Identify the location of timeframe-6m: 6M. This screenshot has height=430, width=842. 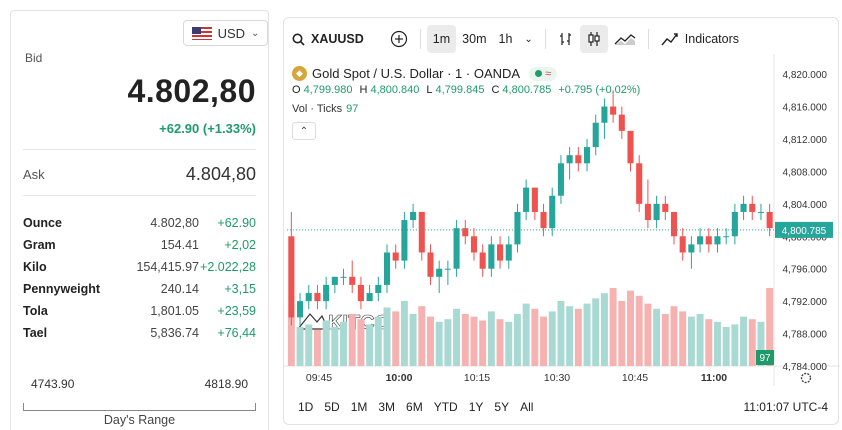
(414, 407).